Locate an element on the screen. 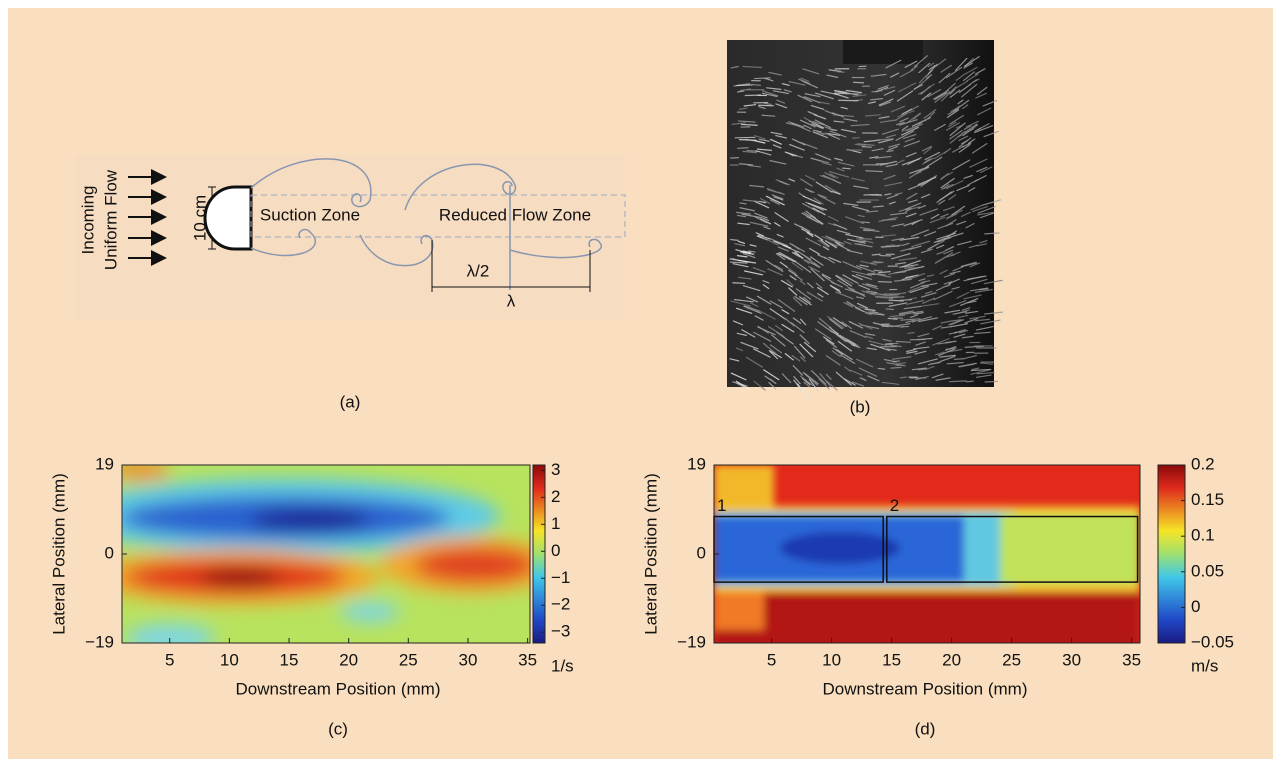 This screenshot has width=1281, height=772. flow-label: Uniform Flow is located at coordinates (110, 219).